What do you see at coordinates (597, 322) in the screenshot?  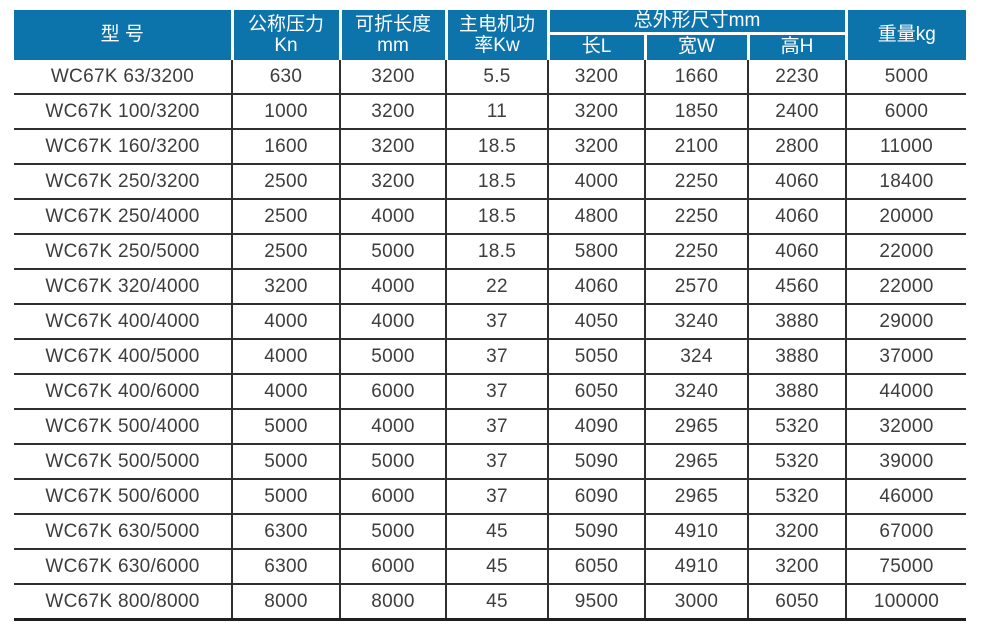 I see `cell-dim-l: 4050` at bounding box center [597, 322].